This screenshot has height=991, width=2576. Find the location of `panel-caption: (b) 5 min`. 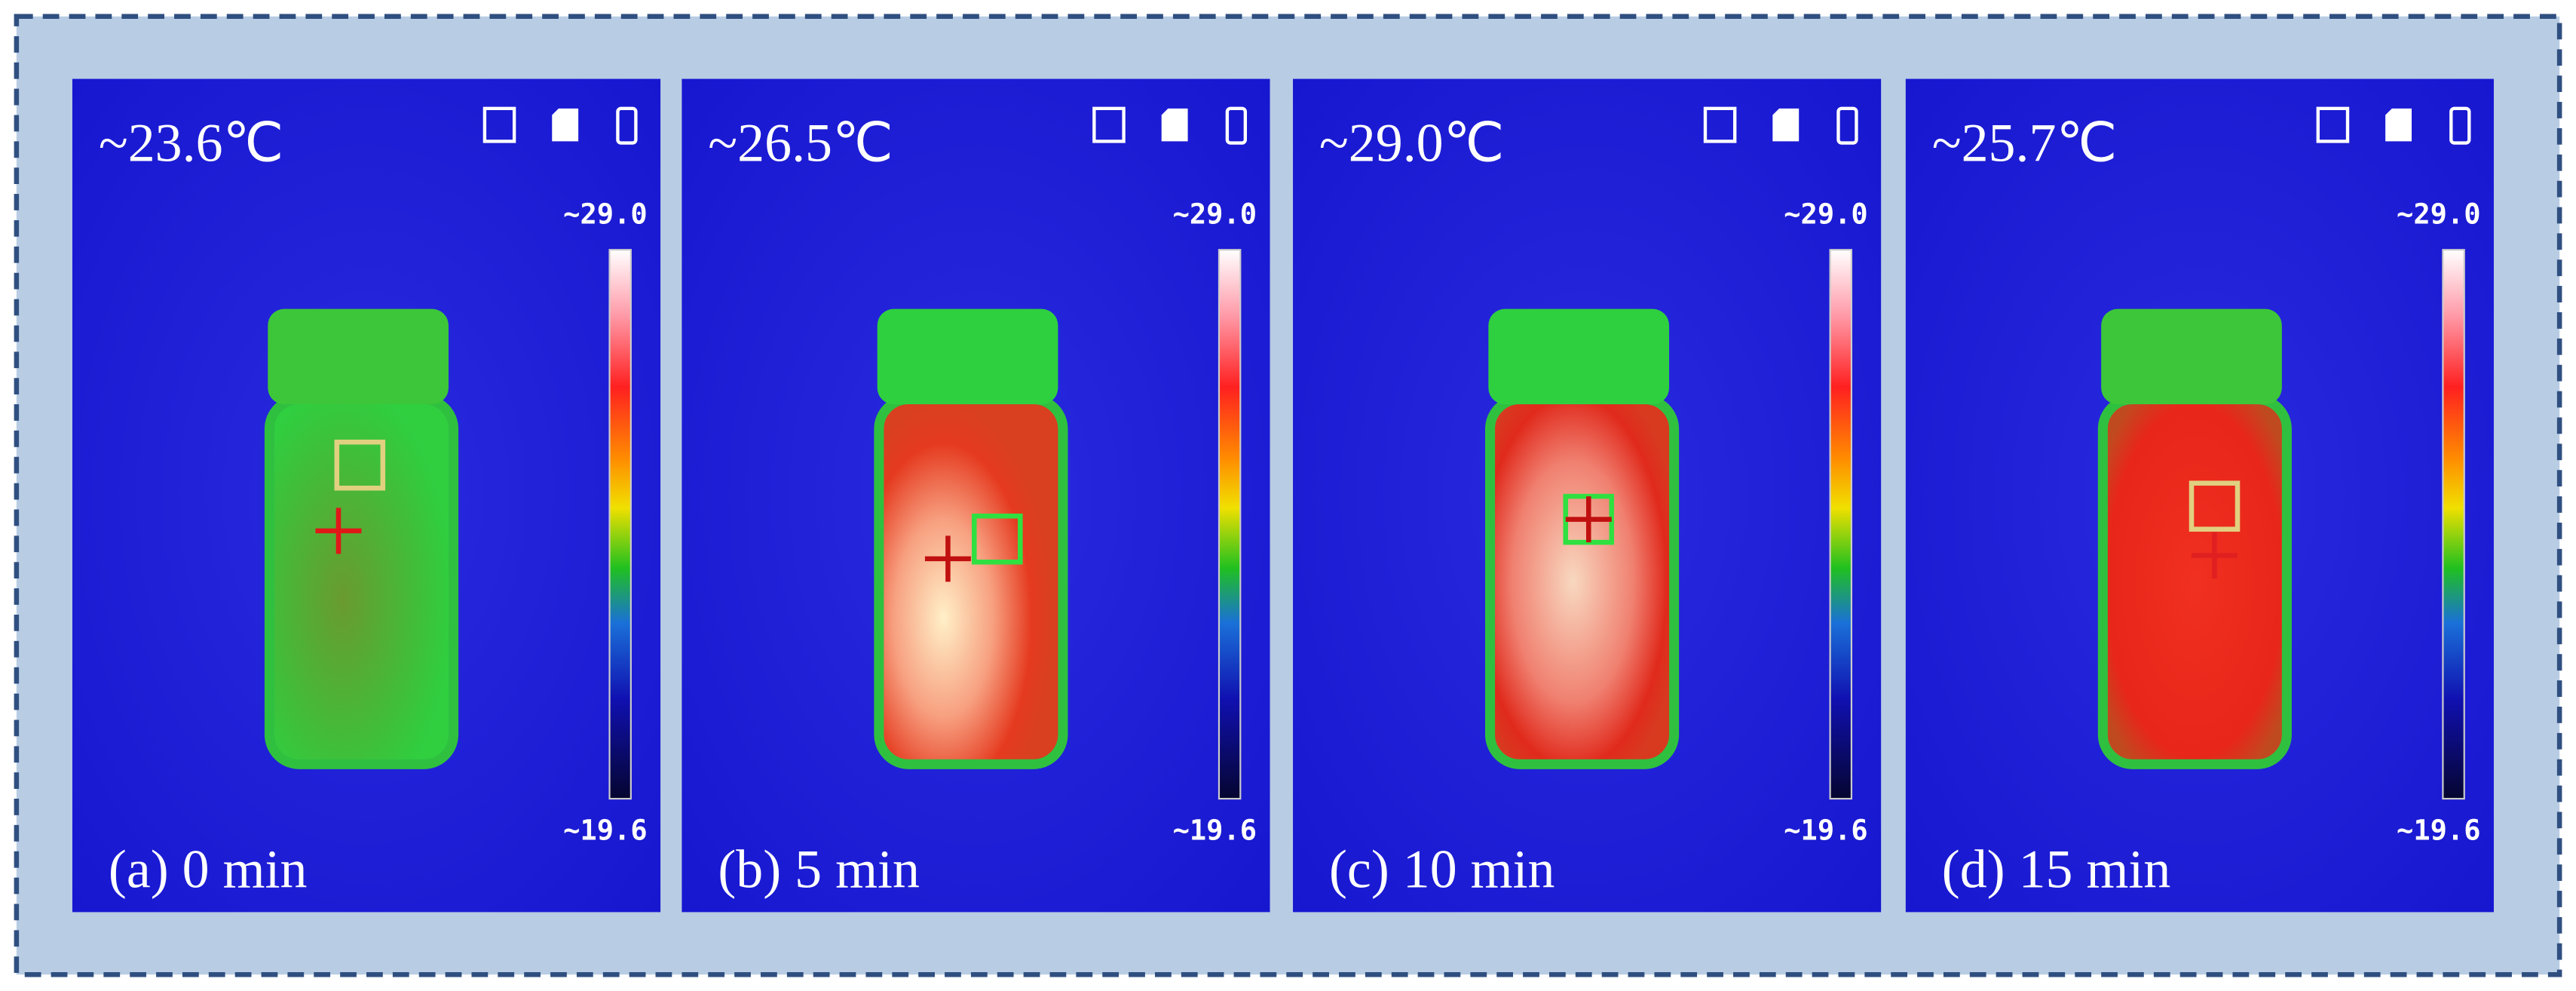

panel-caption: (b) 5 min is located at coordinates (819, 870).